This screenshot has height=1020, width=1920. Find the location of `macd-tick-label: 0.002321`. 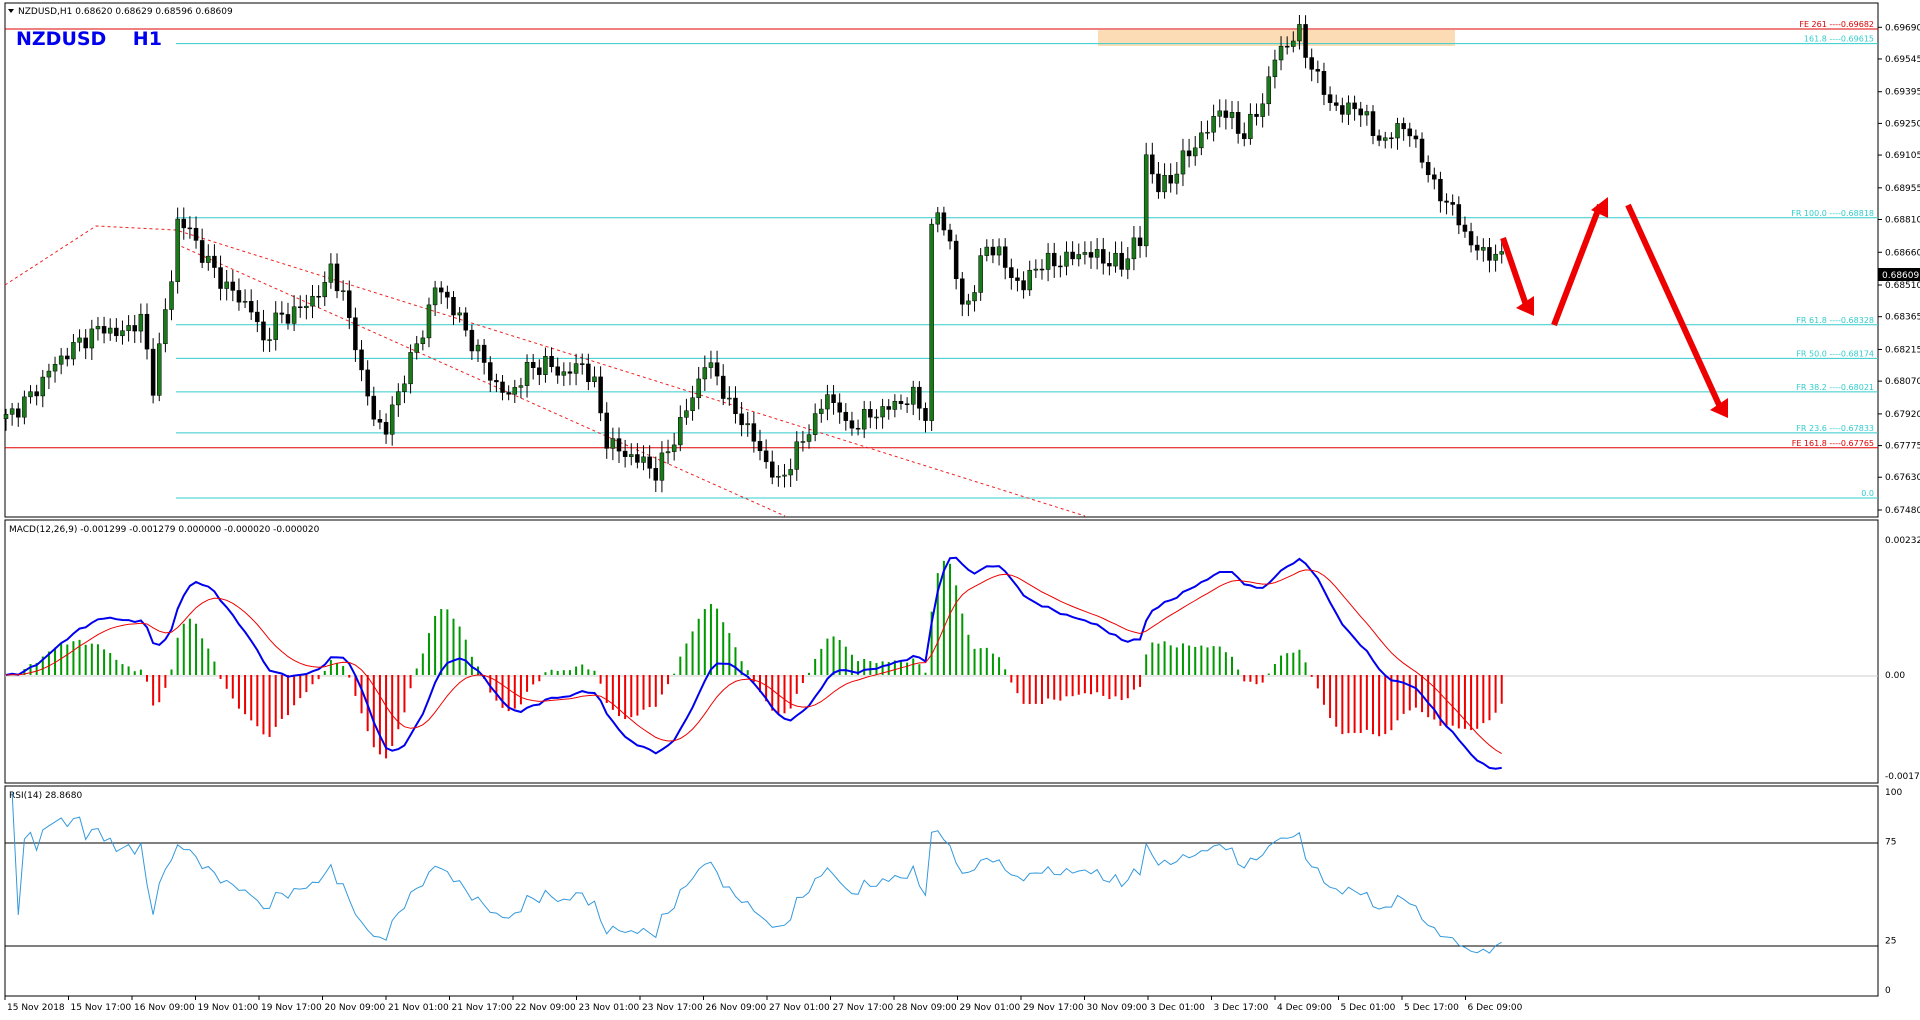

macd-tick-label: 0.002321 is located at coordinates (1902, 541).